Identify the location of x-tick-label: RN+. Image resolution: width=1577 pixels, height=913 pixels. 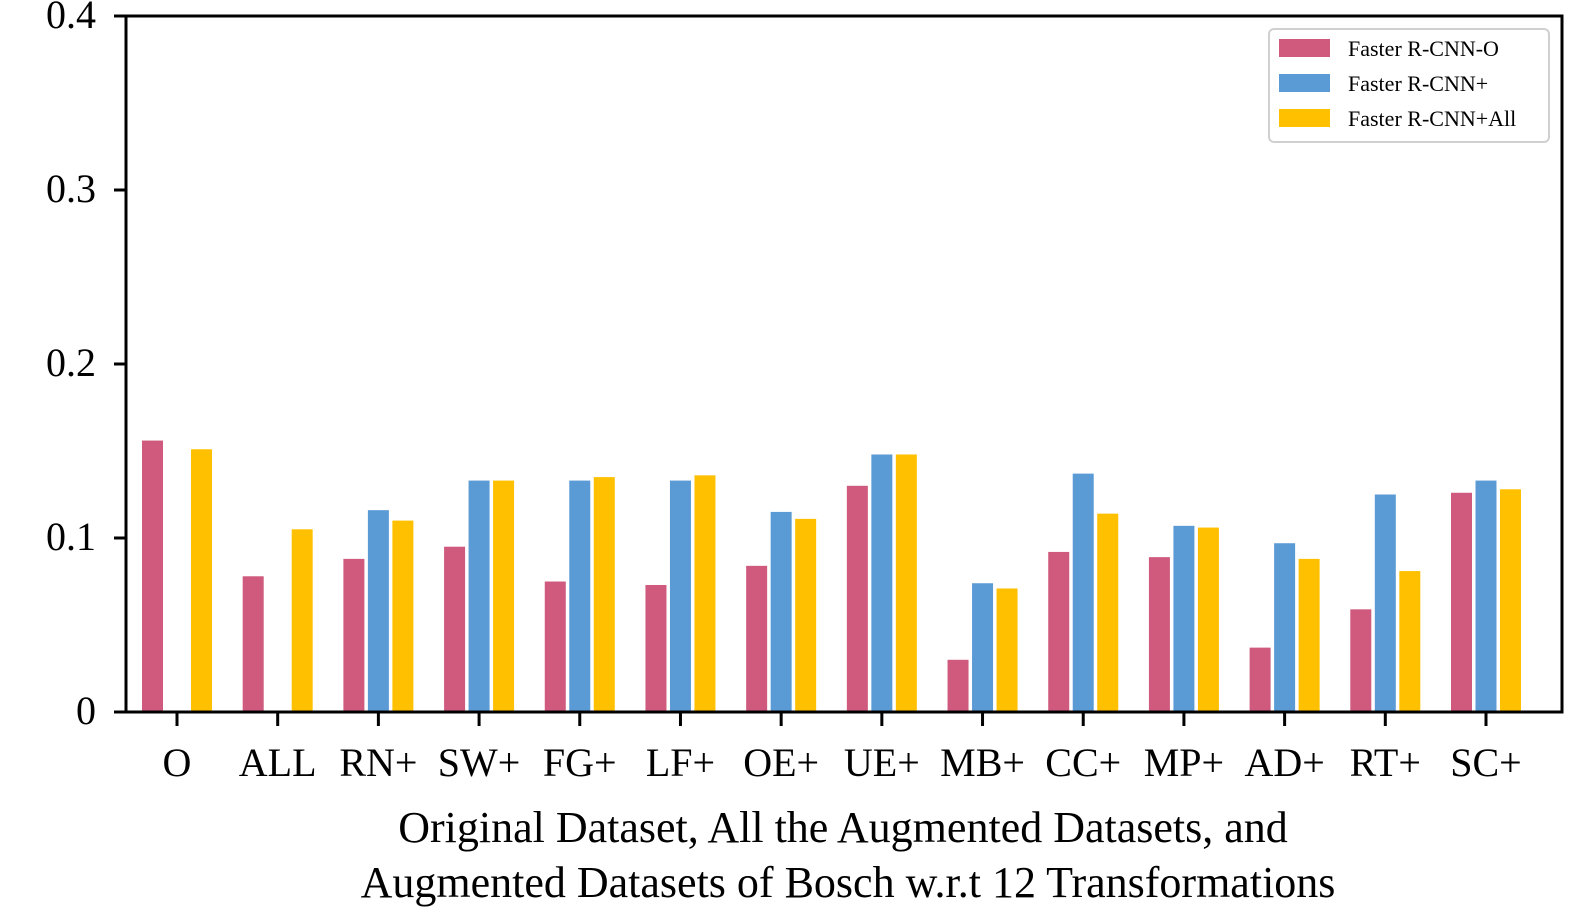
(378, 762).